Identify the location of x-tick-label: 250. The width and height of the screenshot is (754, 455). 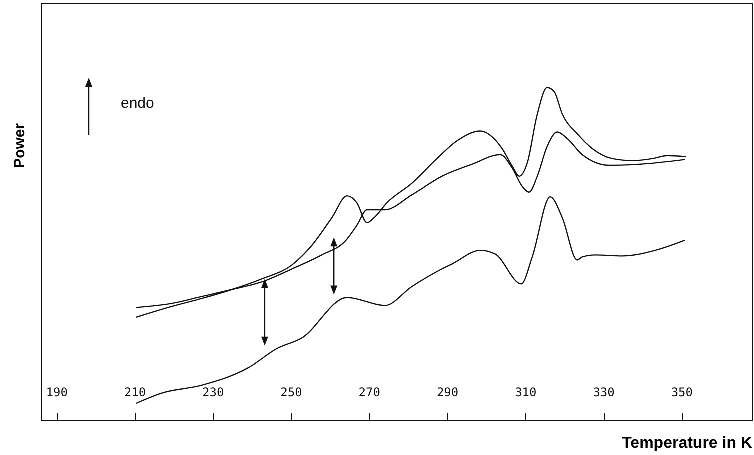
(291, 393).